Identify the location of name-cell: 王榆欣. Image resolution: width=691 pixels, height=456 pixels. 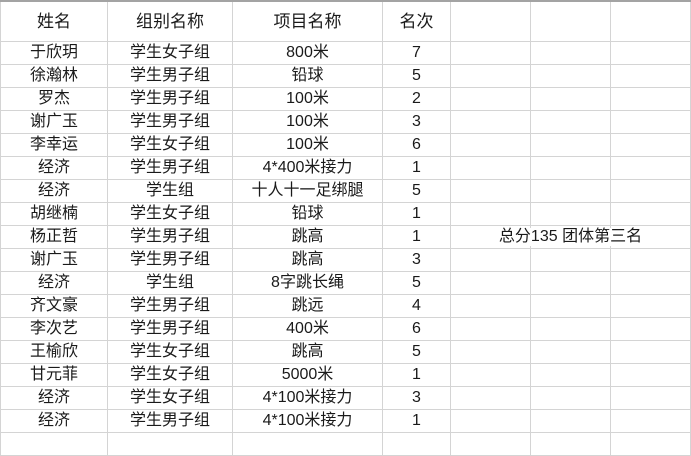
(54, 352).